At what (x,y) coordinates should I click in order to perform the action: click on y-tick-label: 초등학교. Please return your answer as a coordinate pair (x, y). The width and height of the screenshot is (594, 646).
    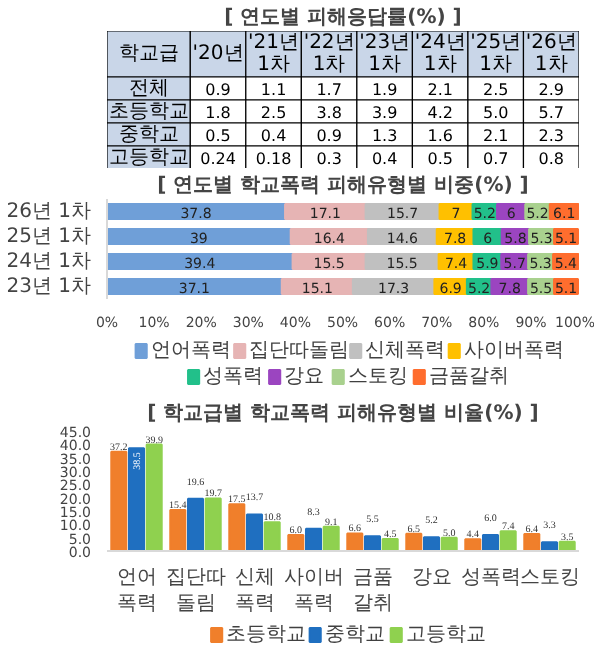
    Looking at the image, I should click on (148, 111).